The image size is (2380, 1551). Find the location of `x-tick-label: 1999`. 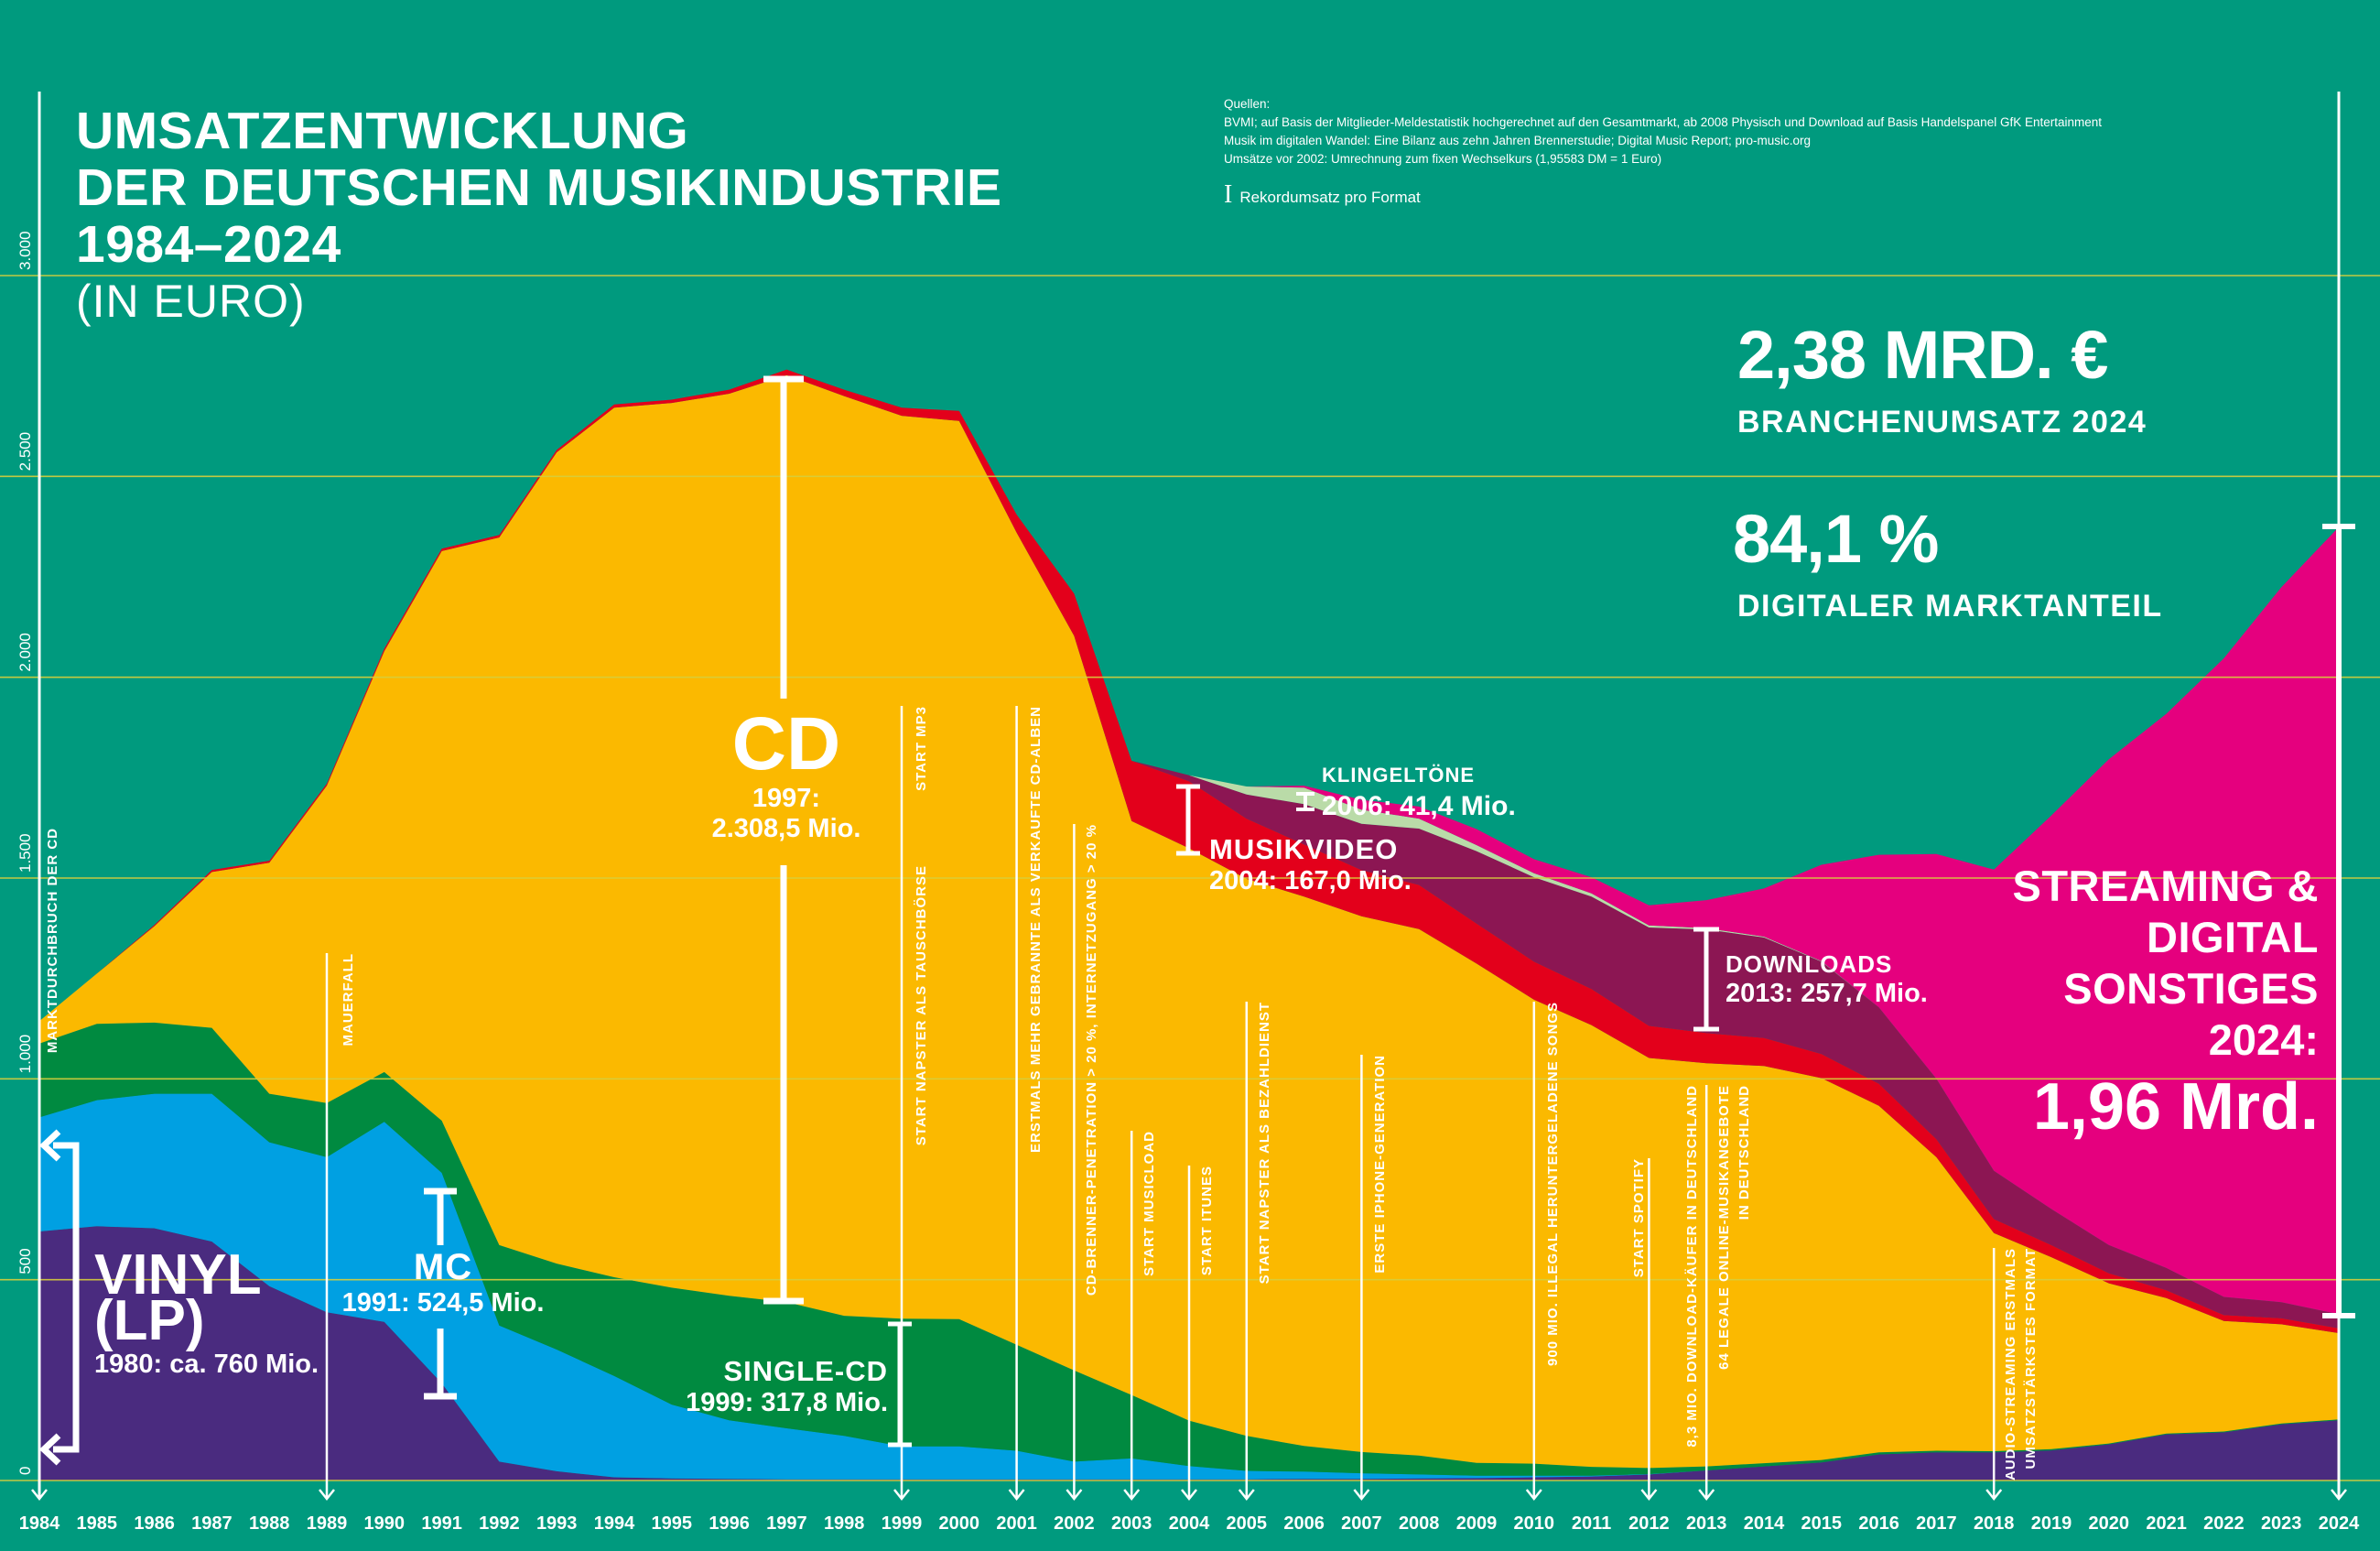

x-tick-label: 1999 is located at coordinates (902, 1524).